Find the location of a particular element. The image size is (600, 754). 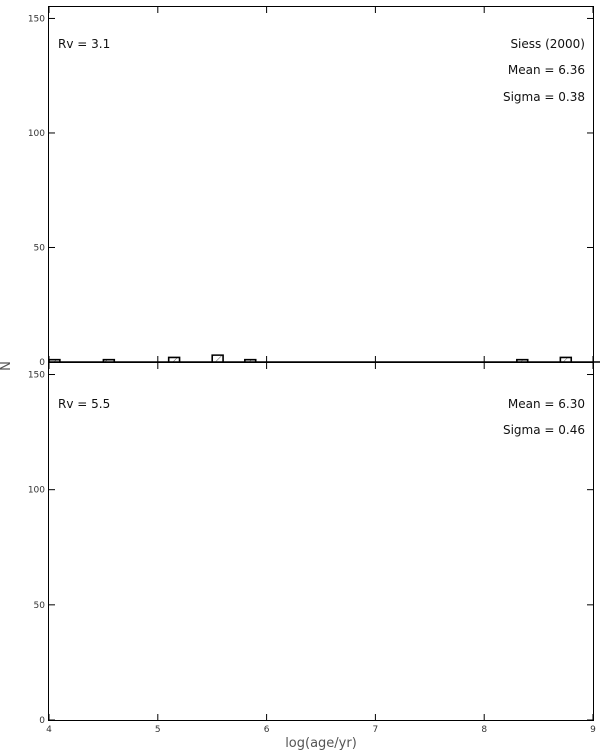

top-mean-label: Mean = 6.36 is located at coordinates (546, 70).